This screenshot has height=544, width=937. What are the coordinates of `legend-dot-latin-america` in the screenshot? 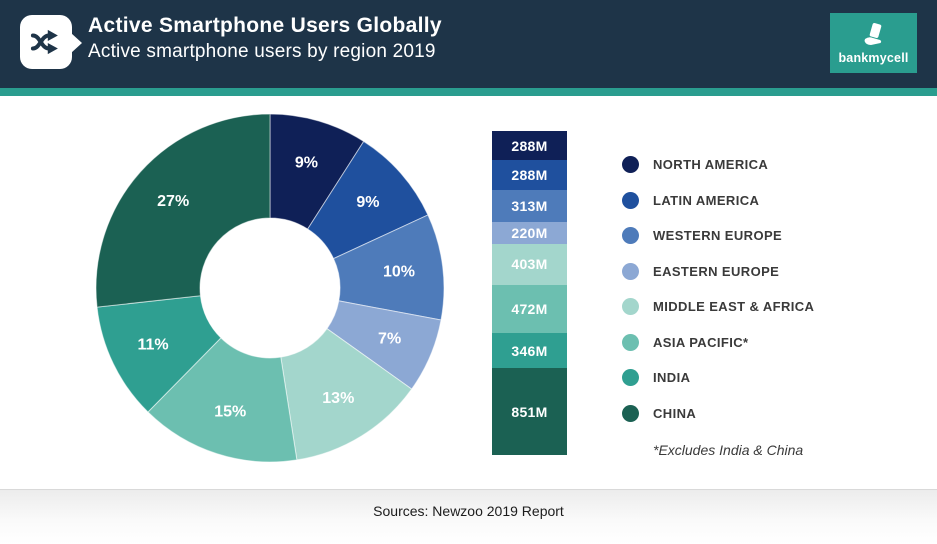 It's located at (630, 200).